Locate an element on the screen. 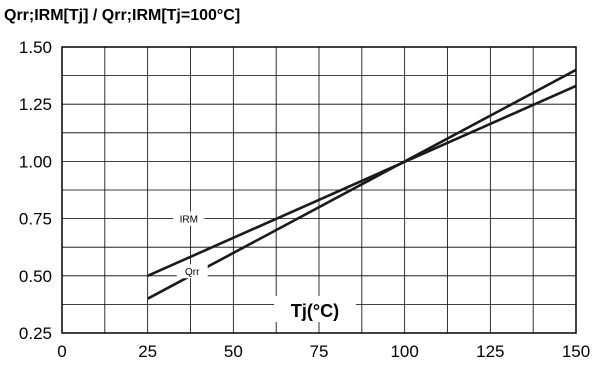 The width and height of the screenshot is (608, 365). y-tick-label: 0.75 is located at coordinates (35, 219).